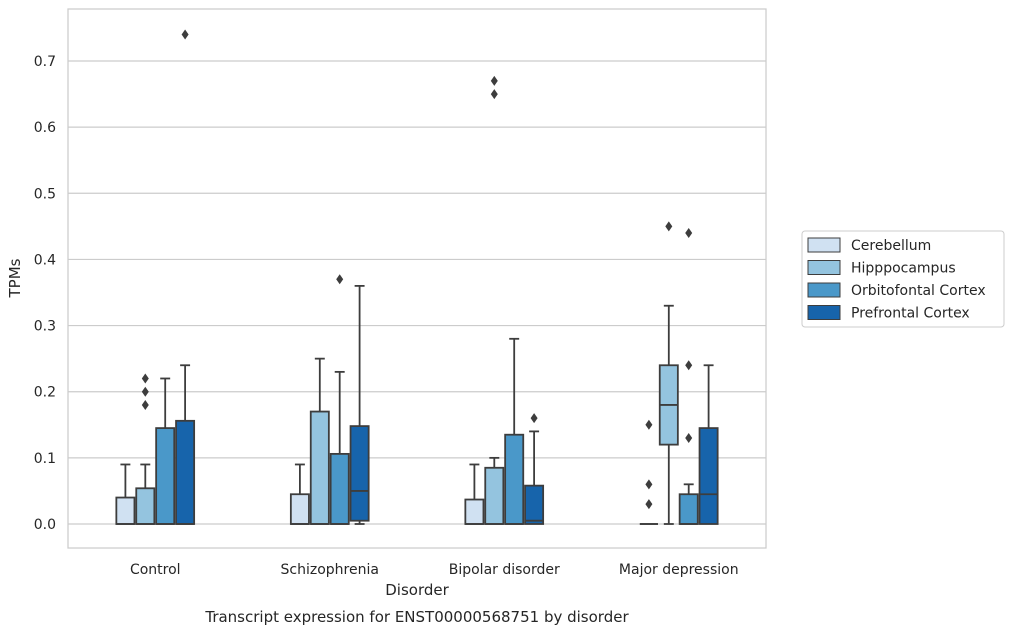 The width and height of the screenshot is (1014, 634). What do you see at coordinates (417, 590) in the screenshot?
I see `x-axis-title: Disorder` at bounding box center [417, 590].